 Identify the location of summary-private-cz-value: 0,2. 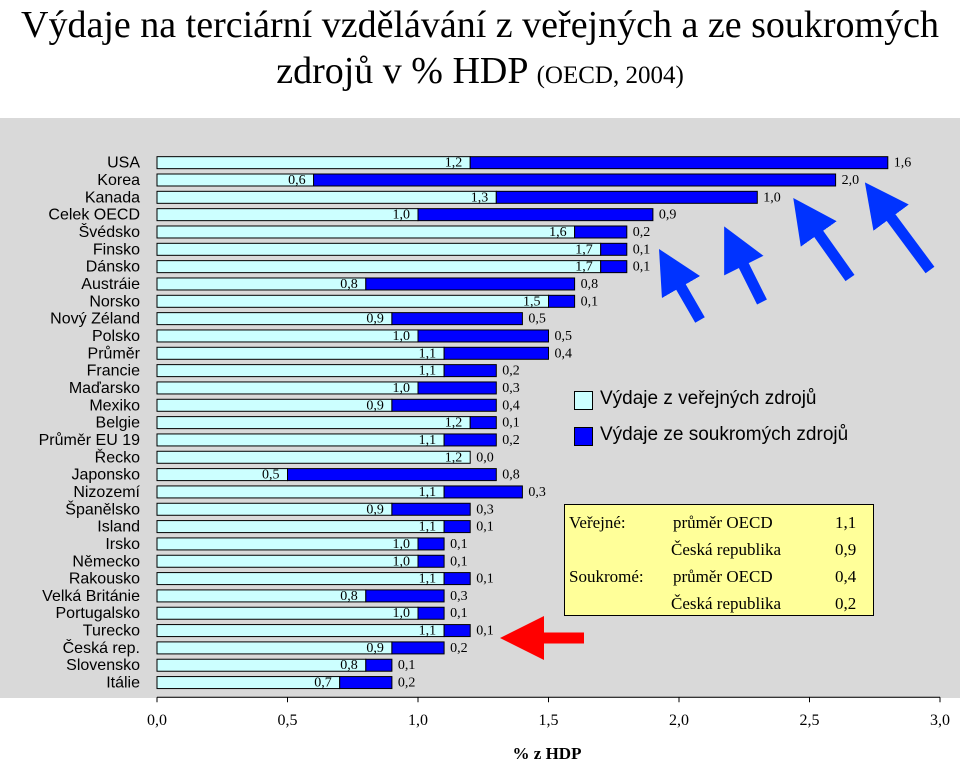
(846, 603).